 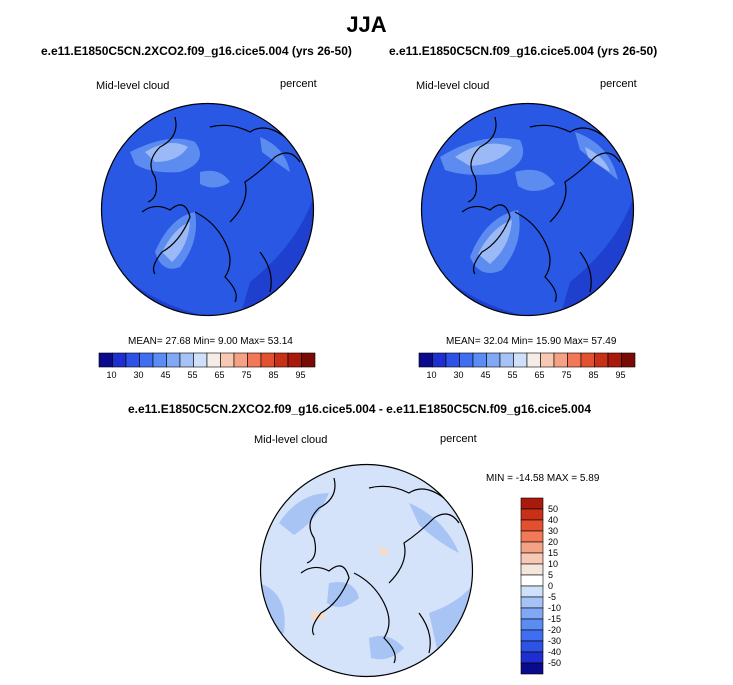 What do you see at coordinates (527, 209) in the screenshot?
I see `panel2-polar-map` at bounding box center [527, 209].